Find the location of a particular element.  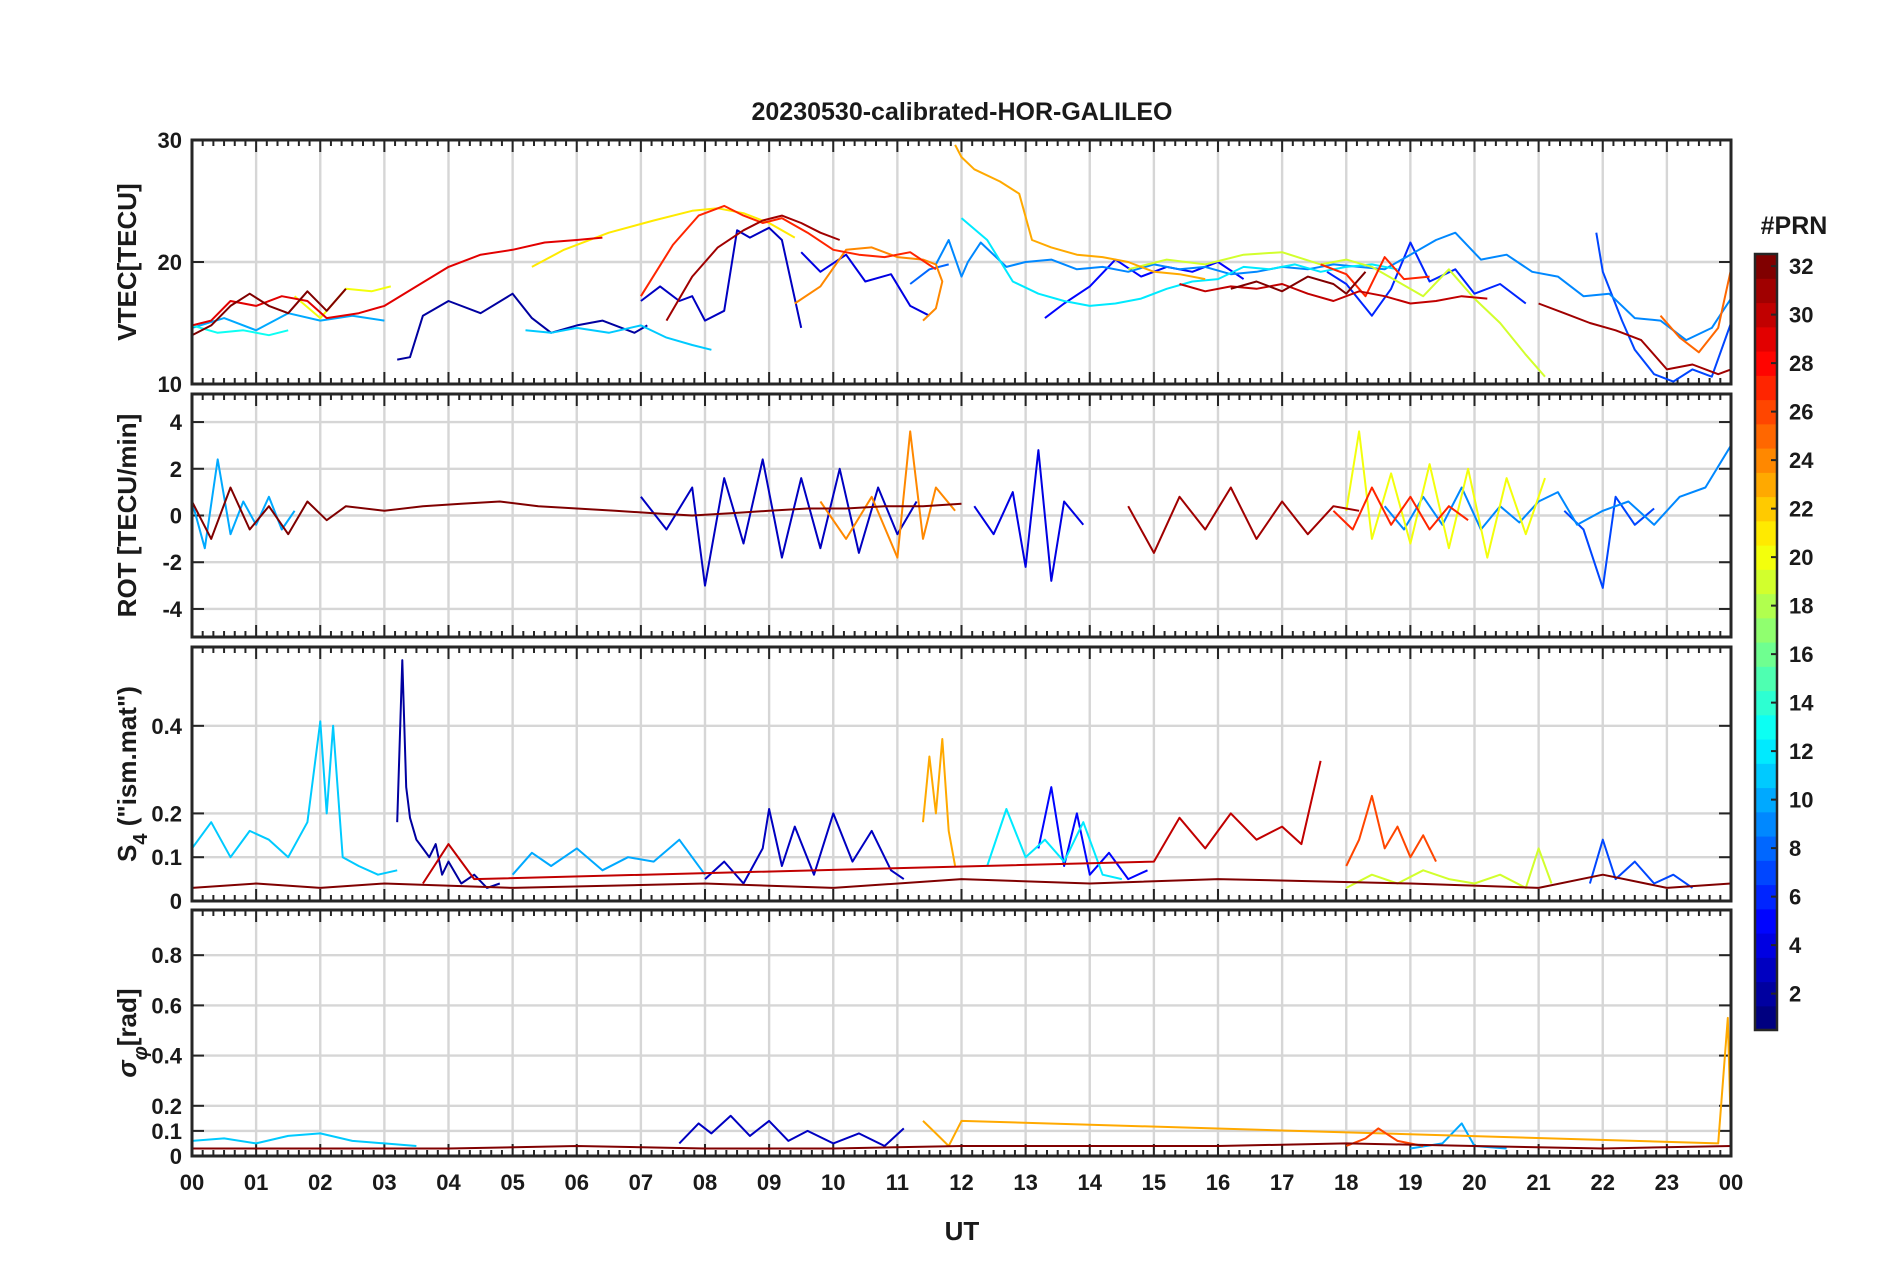

x-tick-label: 06 is located at coordinates (577, 1182).